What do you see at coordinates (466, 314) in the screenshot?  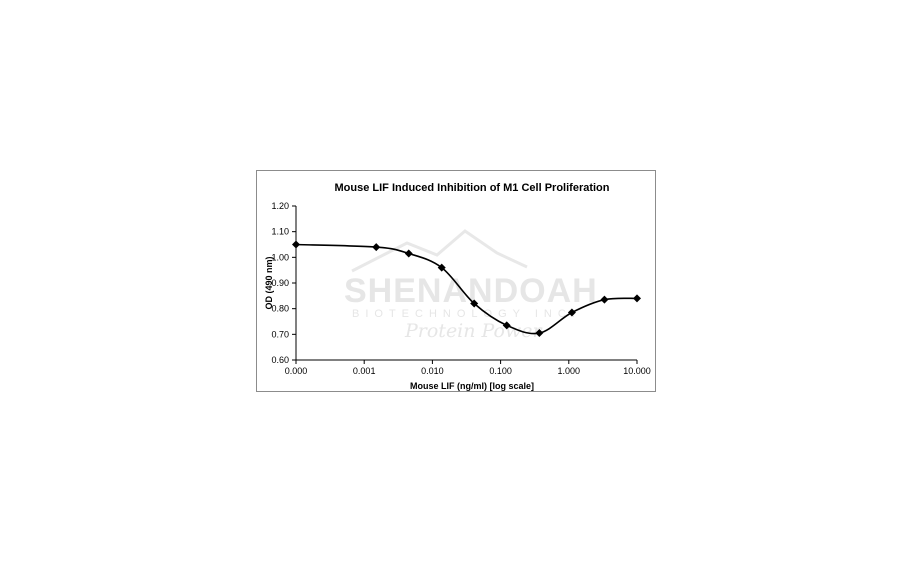 I see `watermark-line2: BIOTECHNOLOGY INC.` at bounding box center [466, 314].